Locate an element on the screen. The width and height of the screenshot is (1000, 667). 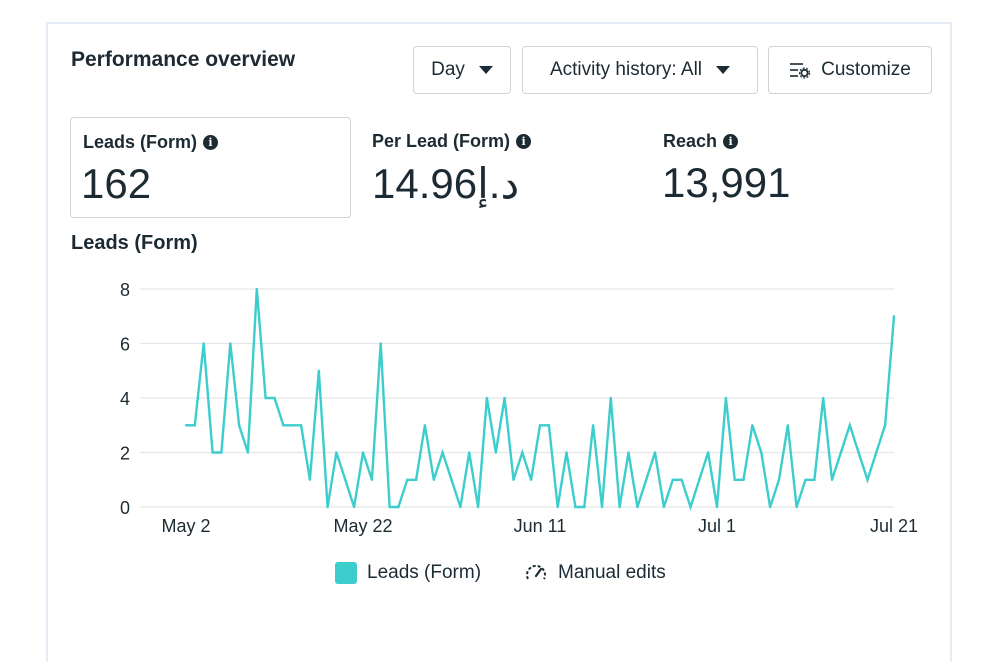
metric-reach: Reach i 13,991 is located at coordinates (787, 167).